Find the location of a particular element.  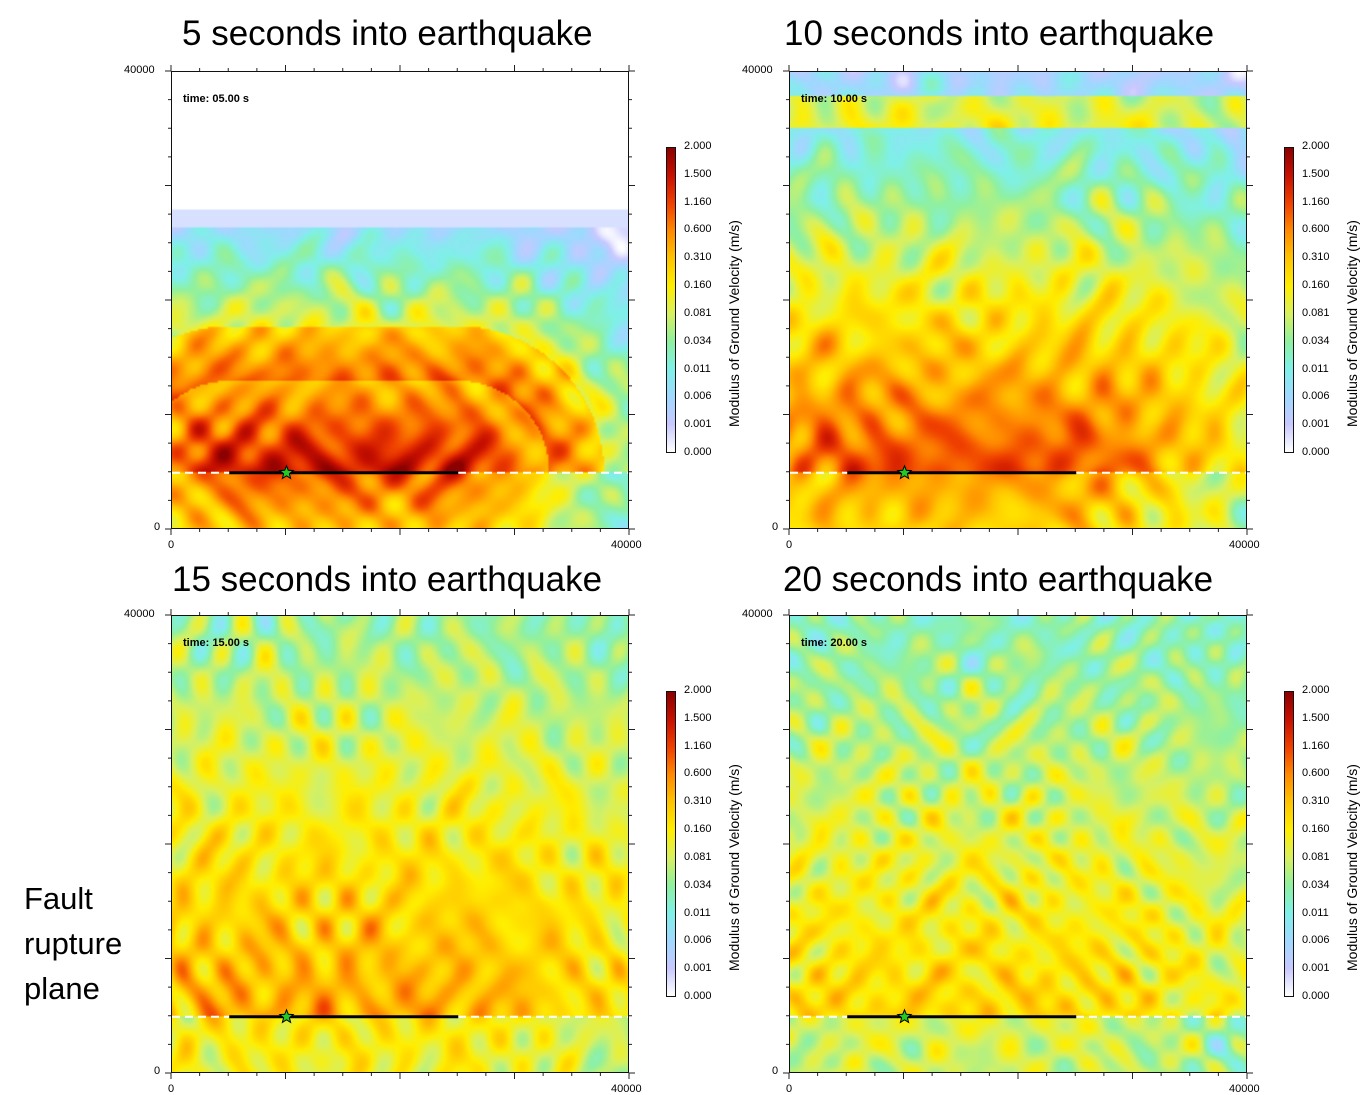

panel-title: 5 seconds into earthquake is located at coordinates (387, 33).